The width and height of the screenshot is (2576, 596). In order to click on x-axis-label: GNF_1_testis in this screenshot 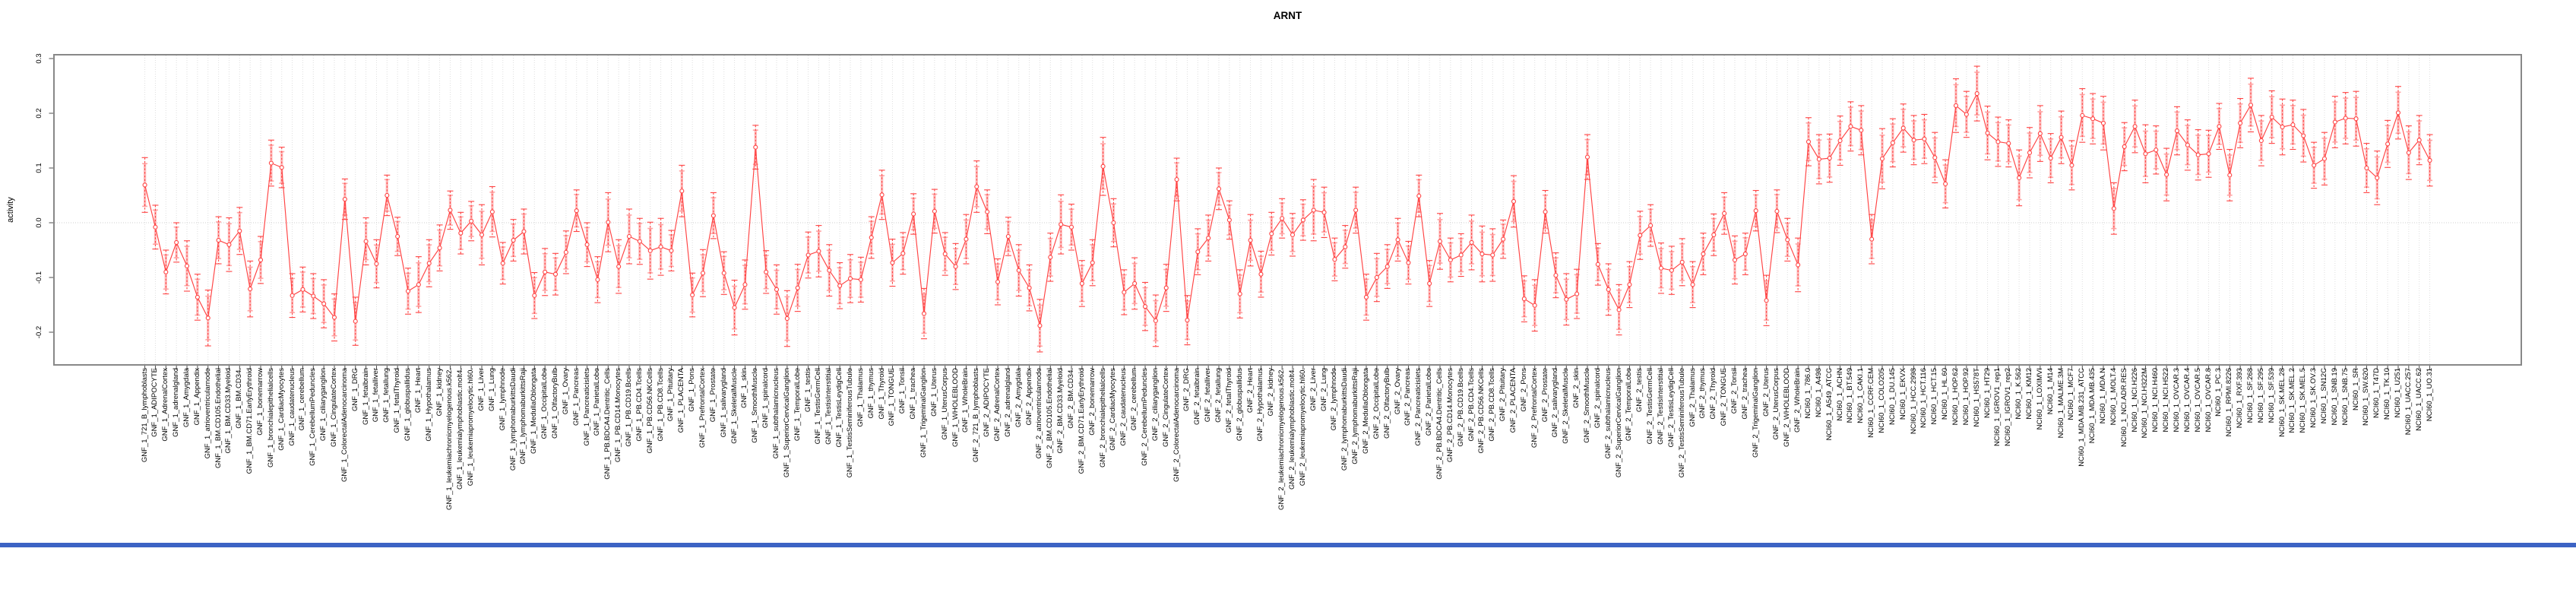, I will do `click(808, 391)`.